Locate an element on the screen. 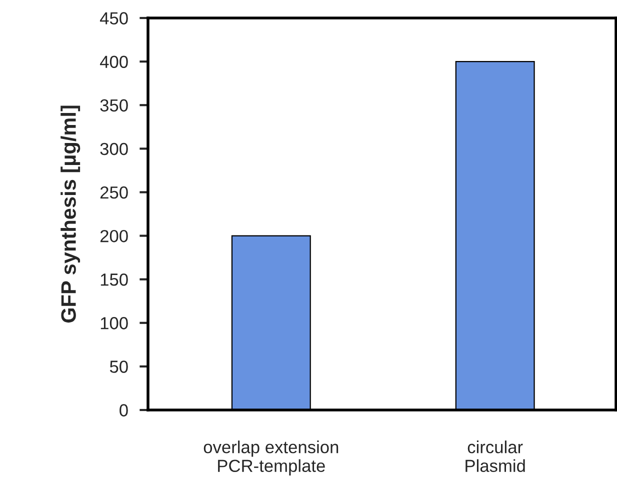  y-tick-label: 250 is located at coordinates (114, 192).